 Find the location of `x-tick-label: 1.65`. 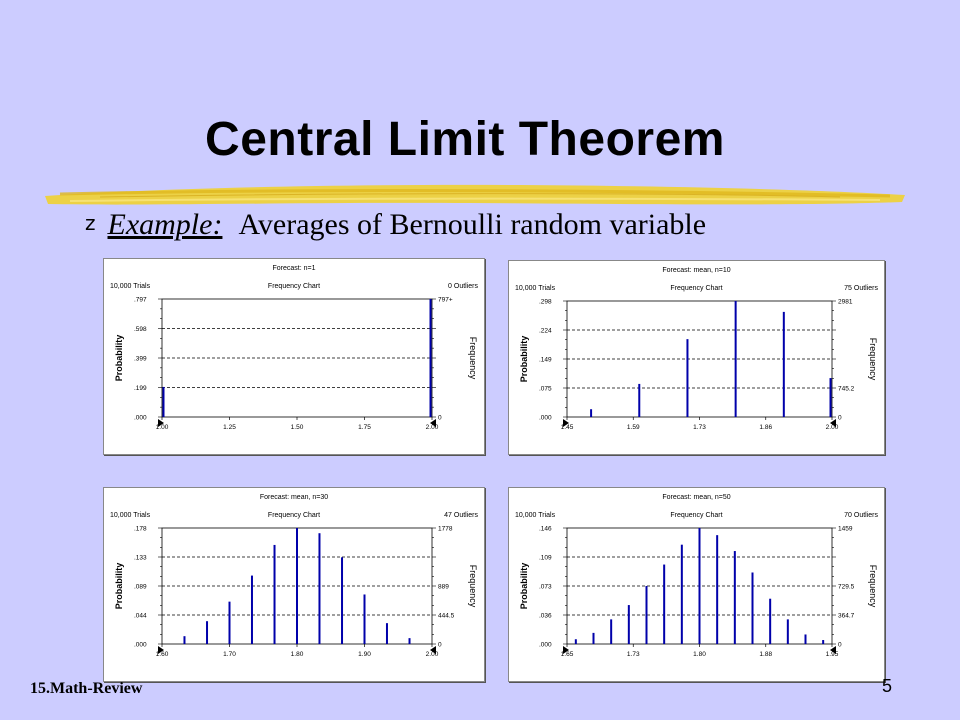

x-tick-label: 1.65 is located at coordinates (567, 654).